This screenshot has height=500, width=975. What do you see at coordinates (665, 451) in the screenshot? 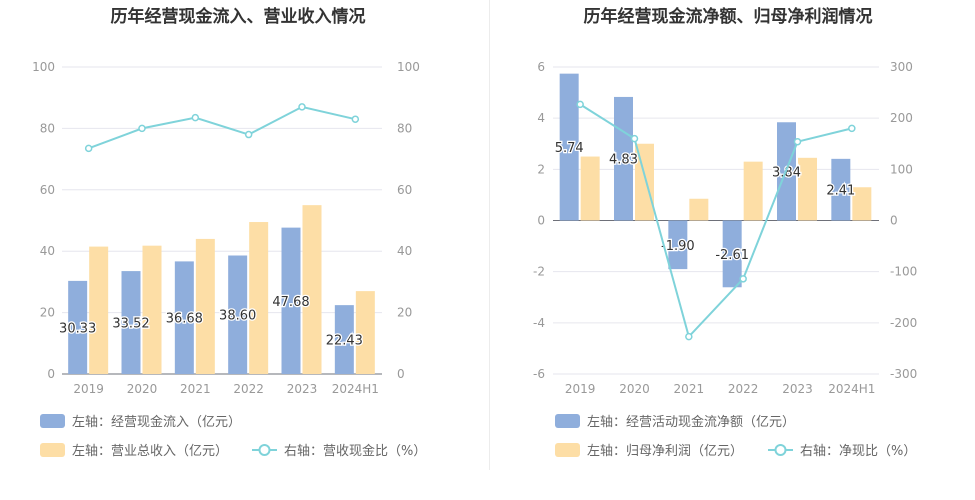
I see `legend-label: 左轴：归母净利润（亿元）` at bounding box center [665, 451].